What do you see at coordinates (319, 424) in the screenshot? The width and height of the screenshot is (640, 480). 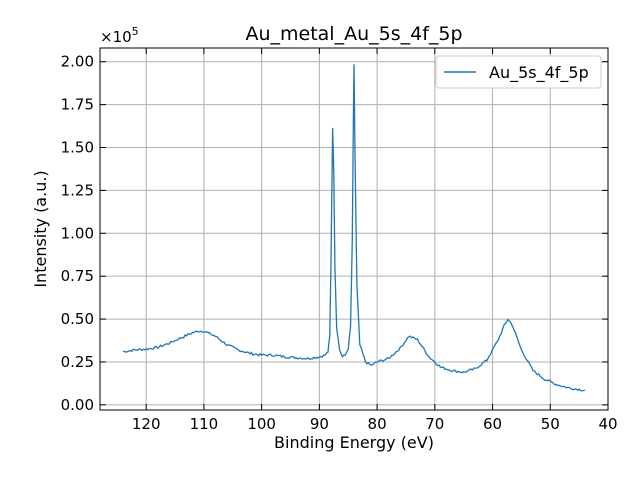 I see `x-tick-label: 90` at bounding box center [319, 424].